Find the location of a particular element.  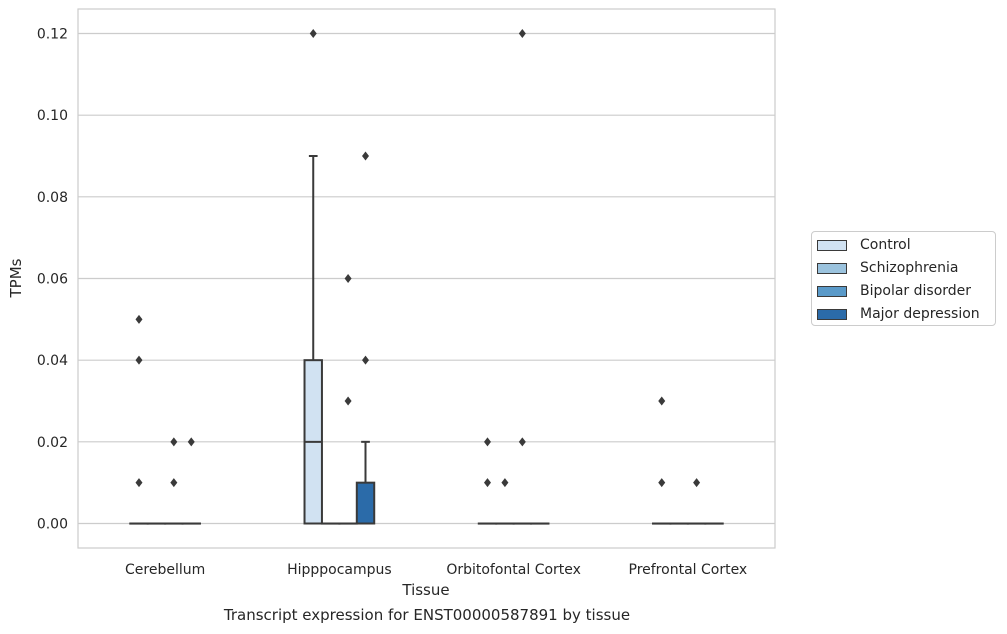

x-tick-label: Hipppocampus is located at coordinates (339, 570).